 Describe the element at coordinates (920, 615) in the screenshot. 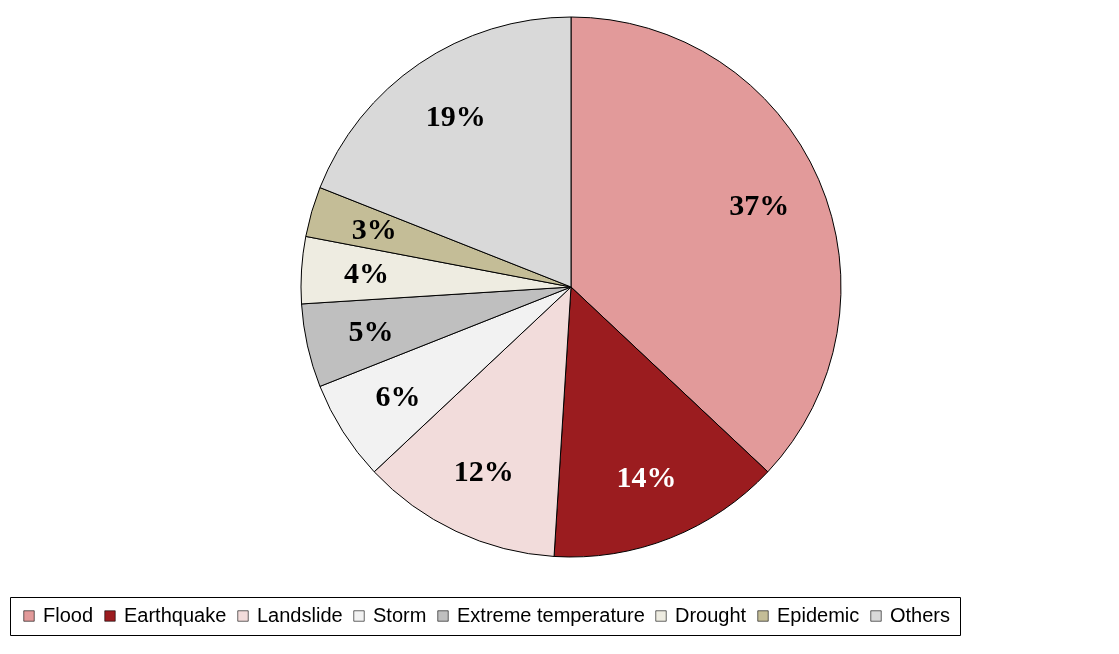

I see `legend-label: Others` at that location.